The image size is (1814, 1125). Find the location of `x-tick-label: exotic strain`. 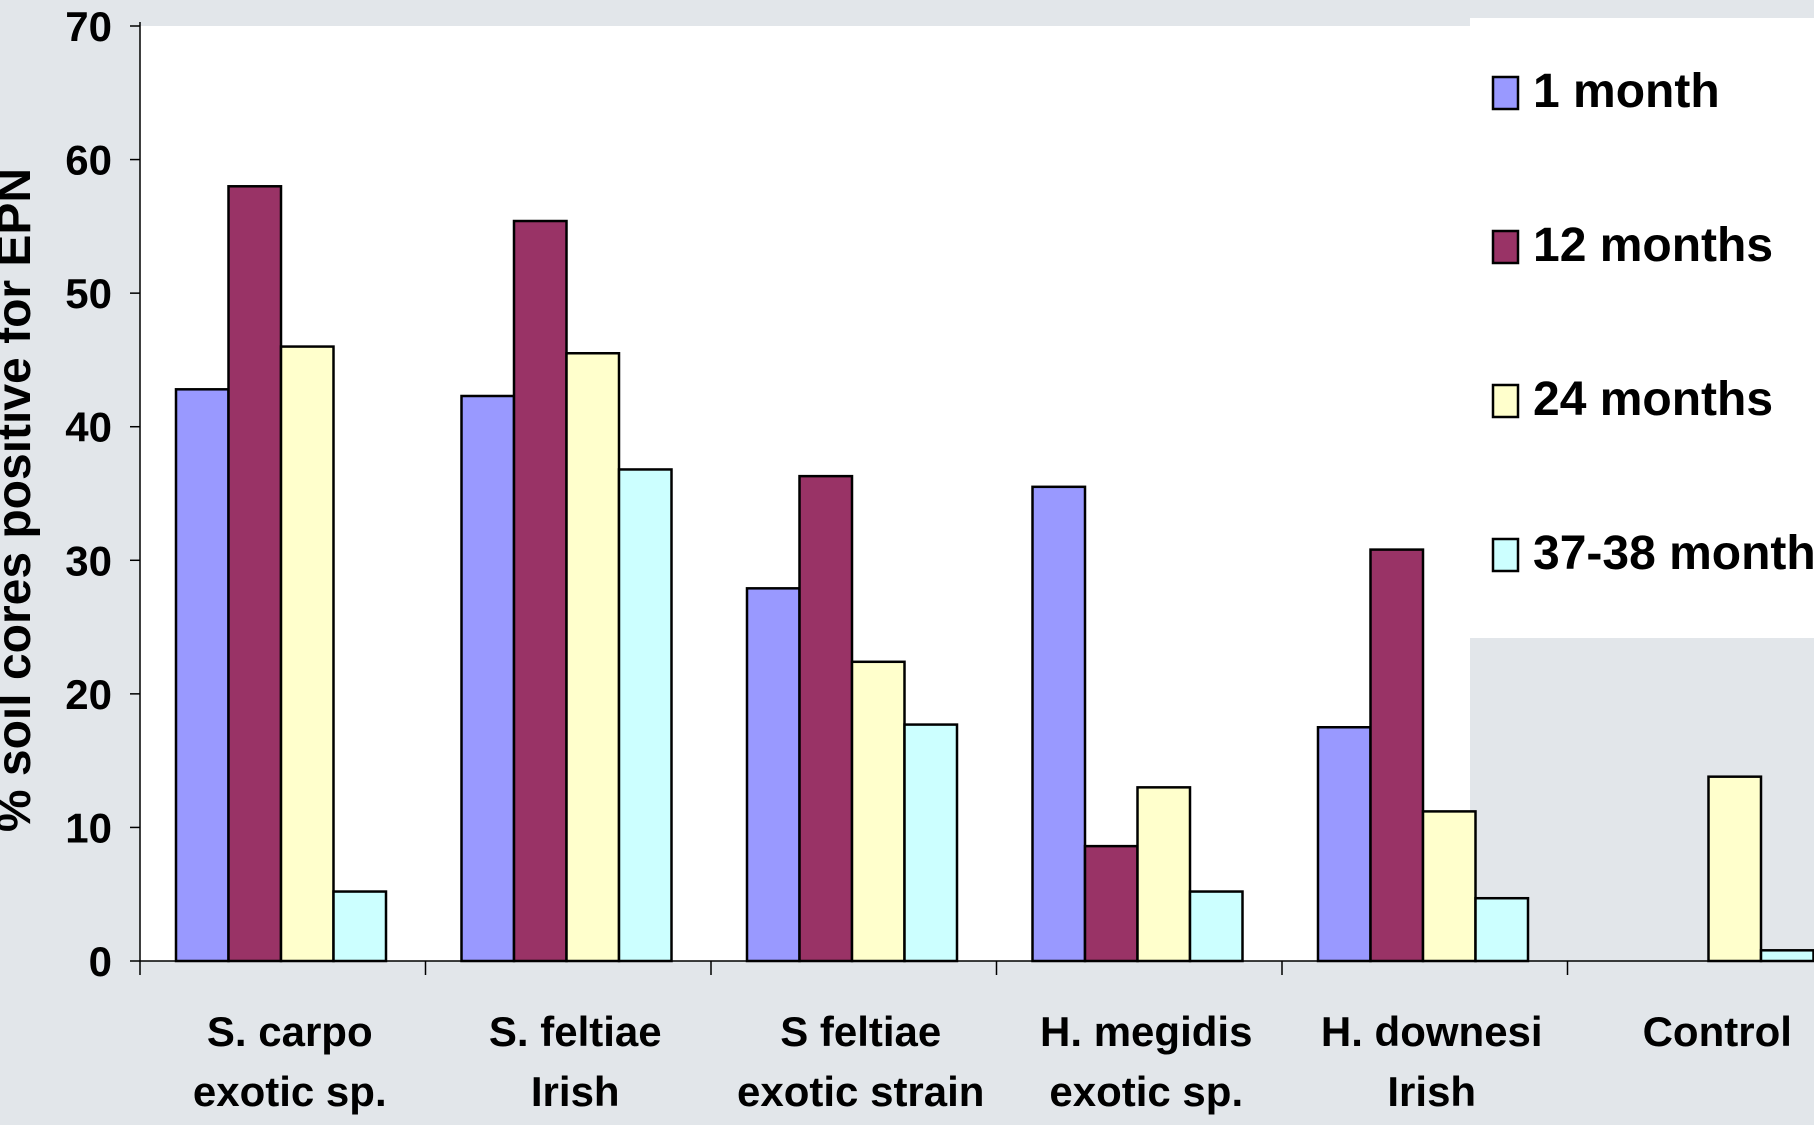

x-tick-label: exotic strain is located at coordinates (860, 1091).